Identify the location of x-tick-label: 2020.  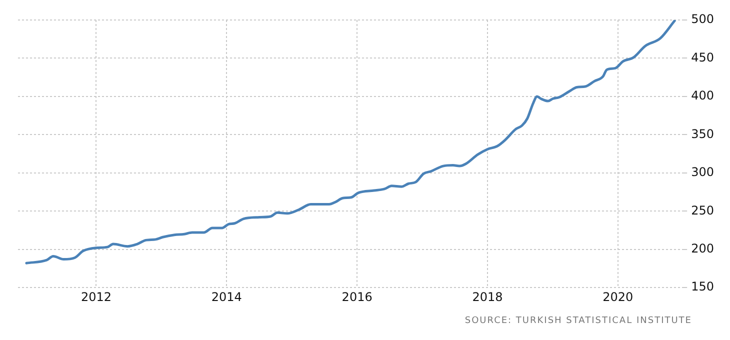
(618, 297).